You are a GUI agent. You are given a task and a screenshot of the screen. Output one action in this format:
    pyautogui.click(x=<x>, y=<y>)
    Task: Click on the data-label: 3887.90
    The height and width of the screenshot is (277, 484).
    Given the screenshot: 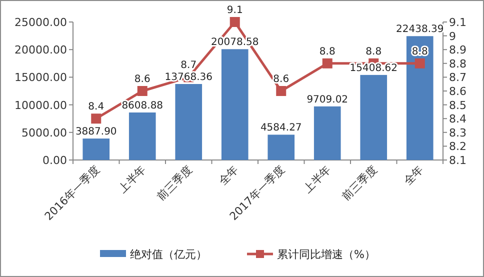 What is the action you would take?
    pyautogui.click(x=96, y=132)
    